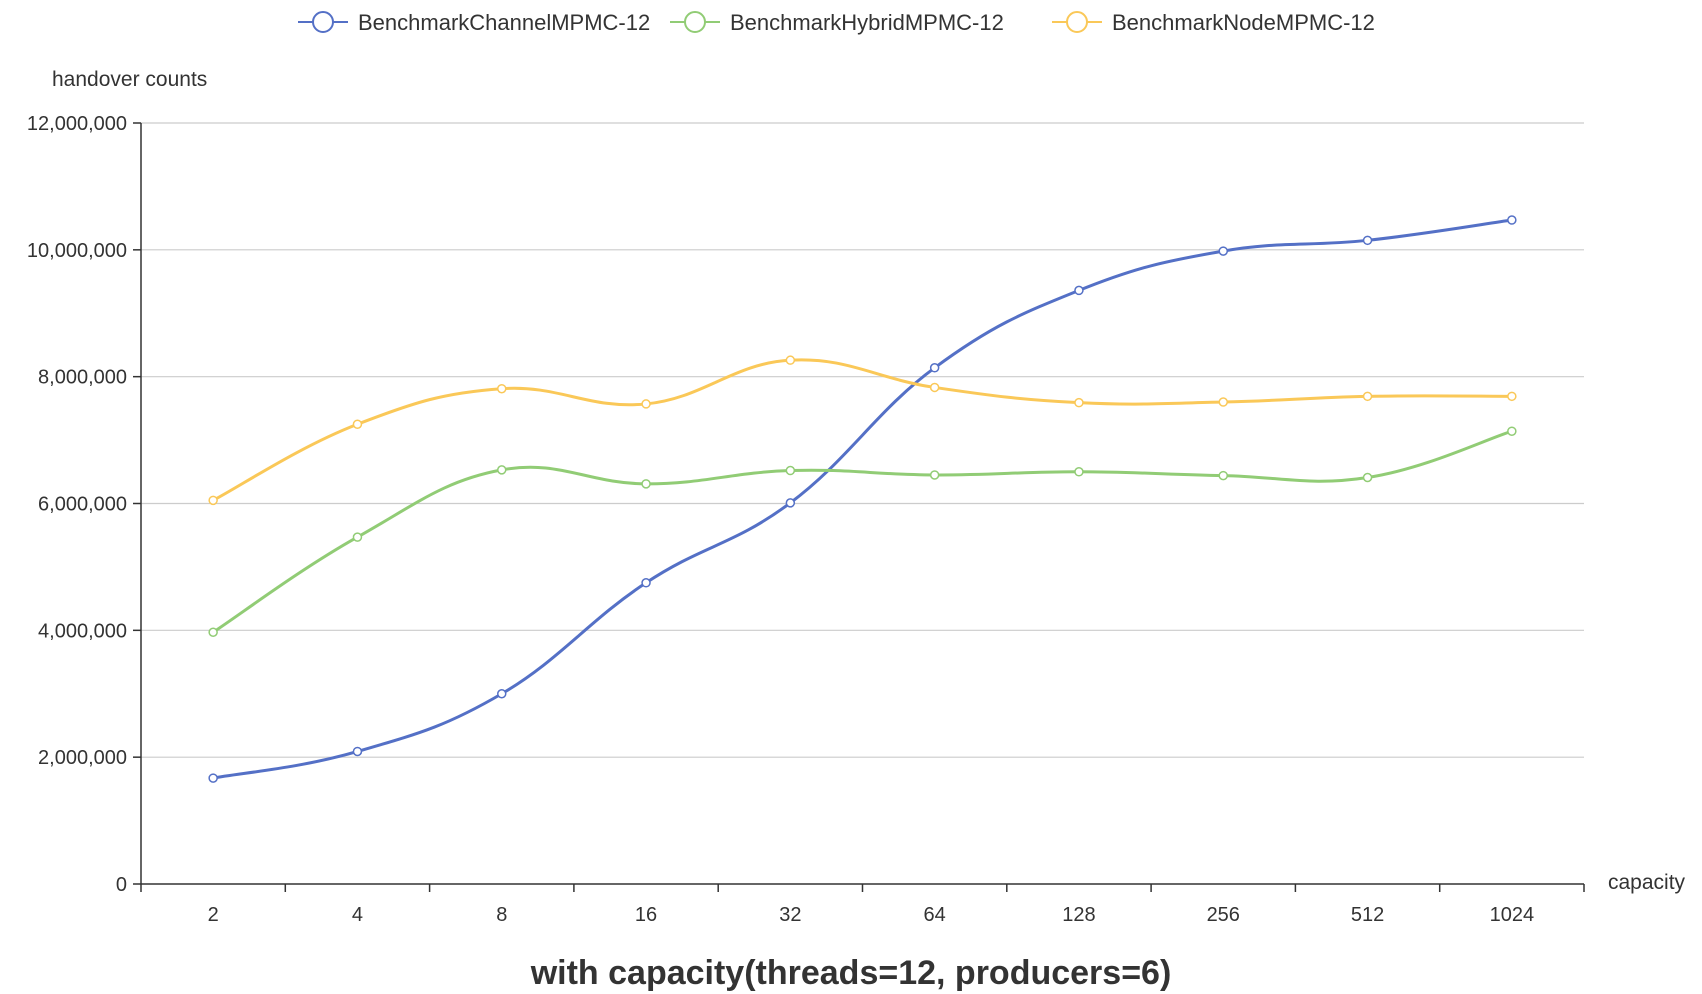  I want to click on legend-item: BenchmarkHybridMPMC-12, so click(837, 22).